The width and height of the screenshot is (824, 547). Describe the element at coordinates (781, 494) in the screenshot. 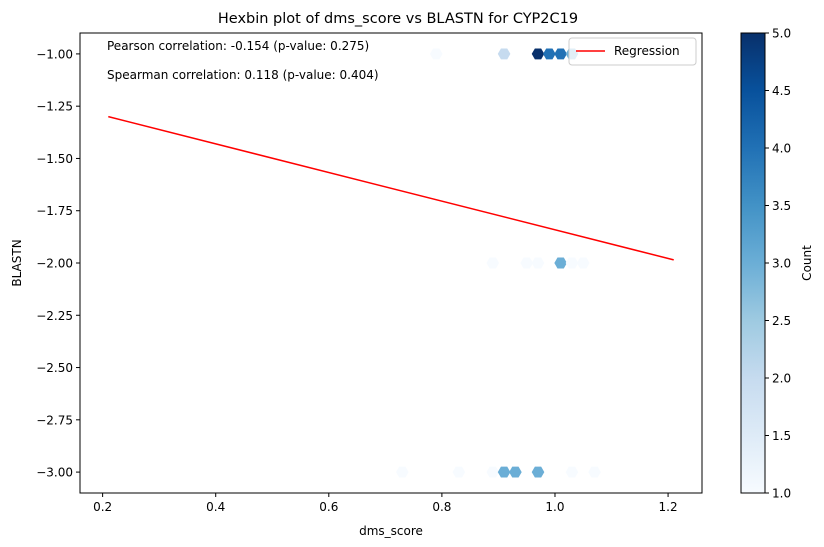

I see `colorbar-tick-label: 1.0` at that location.